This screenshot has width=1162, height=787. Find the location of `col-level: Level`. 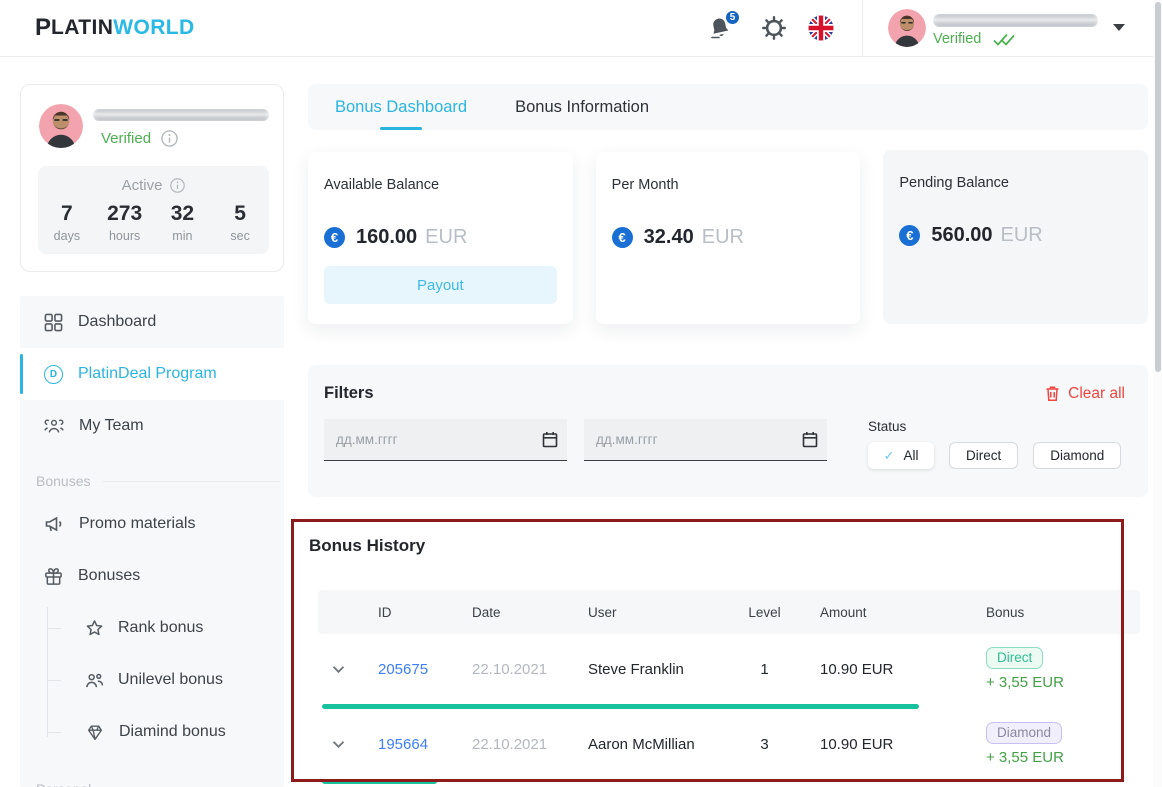

col-level: Level is located at coordinates (764, 612).